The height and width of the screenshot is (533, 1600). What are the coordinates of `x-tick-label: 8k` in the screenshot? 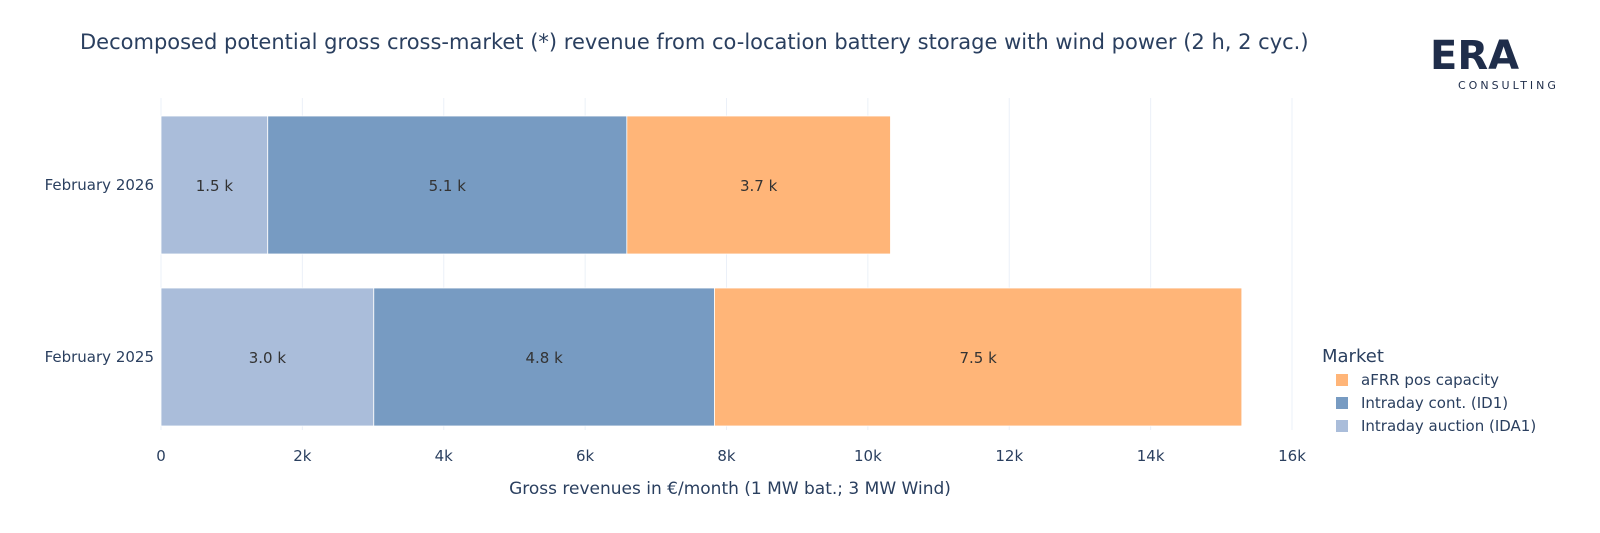 It's located at (726, 456).